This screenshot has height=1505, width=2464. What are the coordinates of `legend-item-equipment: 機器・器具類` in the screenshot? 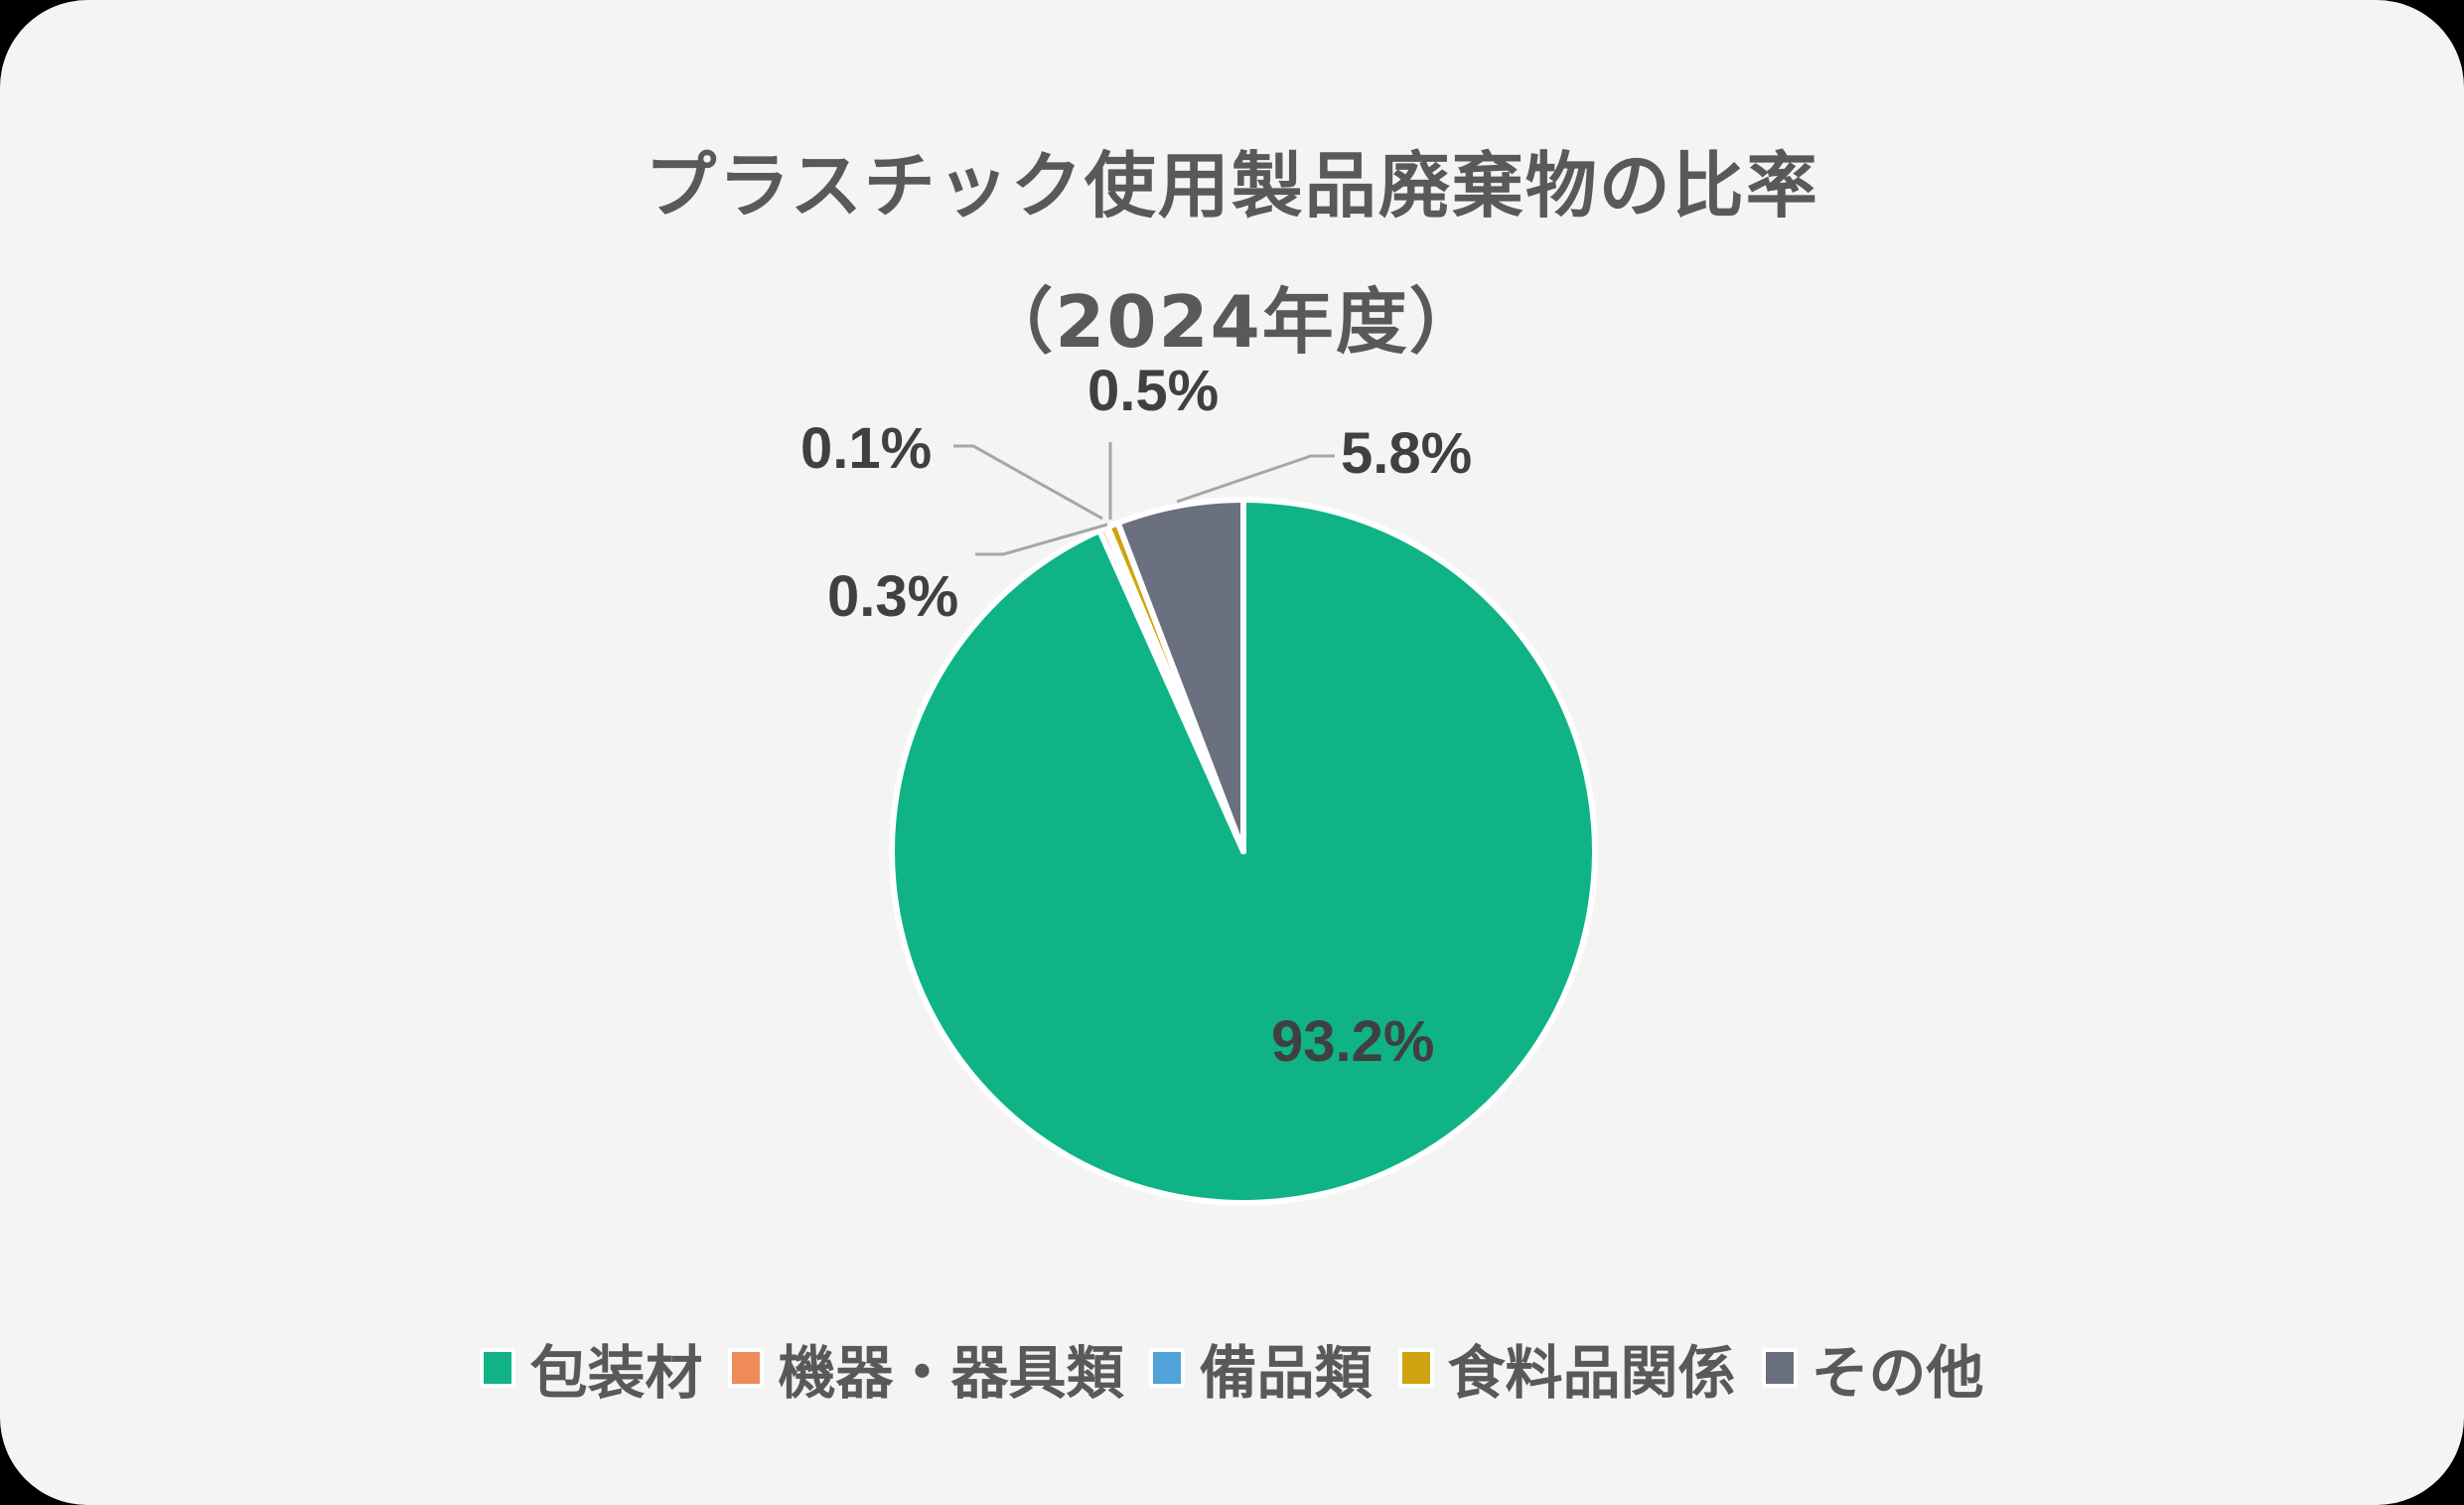 It's located at (925, 1368).